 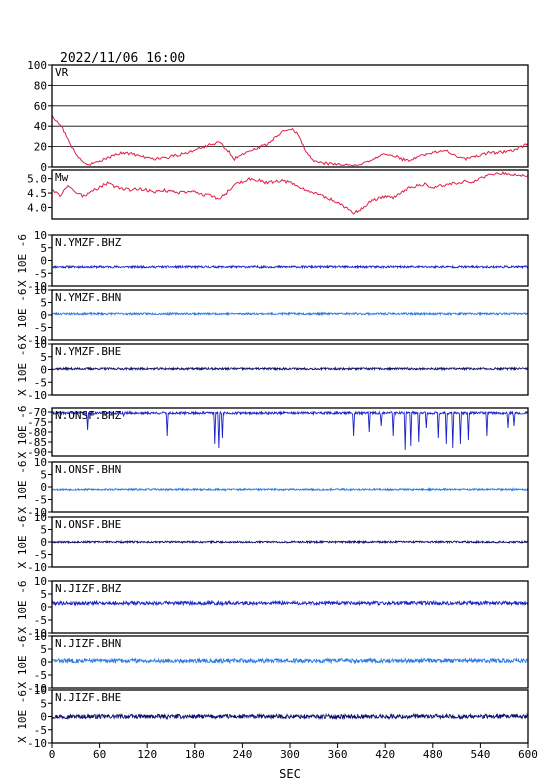 What do you see at coordinates (290, 314) in the screenshot?
I see `series-line-n-ymzf-bhn` at bounding box center [290, 314].